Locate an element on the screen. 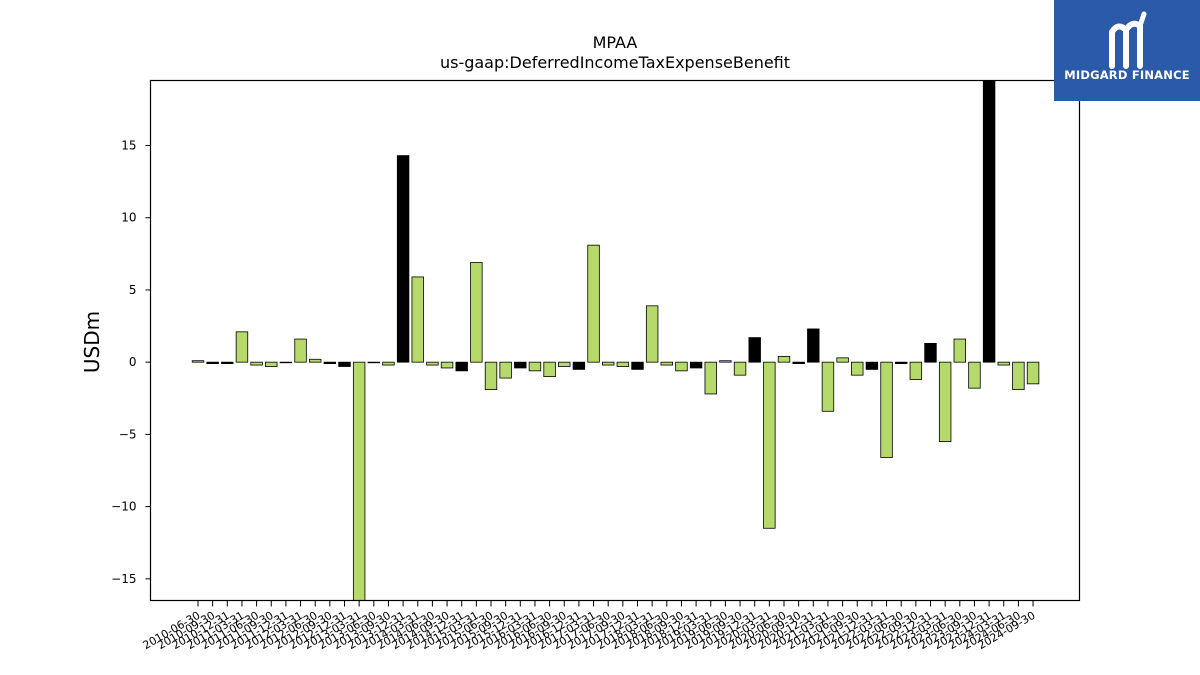 This screenshot has height=675, width=1200. brand-logo: MIDGARD FINANCE is located at coordinates (1127, 50).